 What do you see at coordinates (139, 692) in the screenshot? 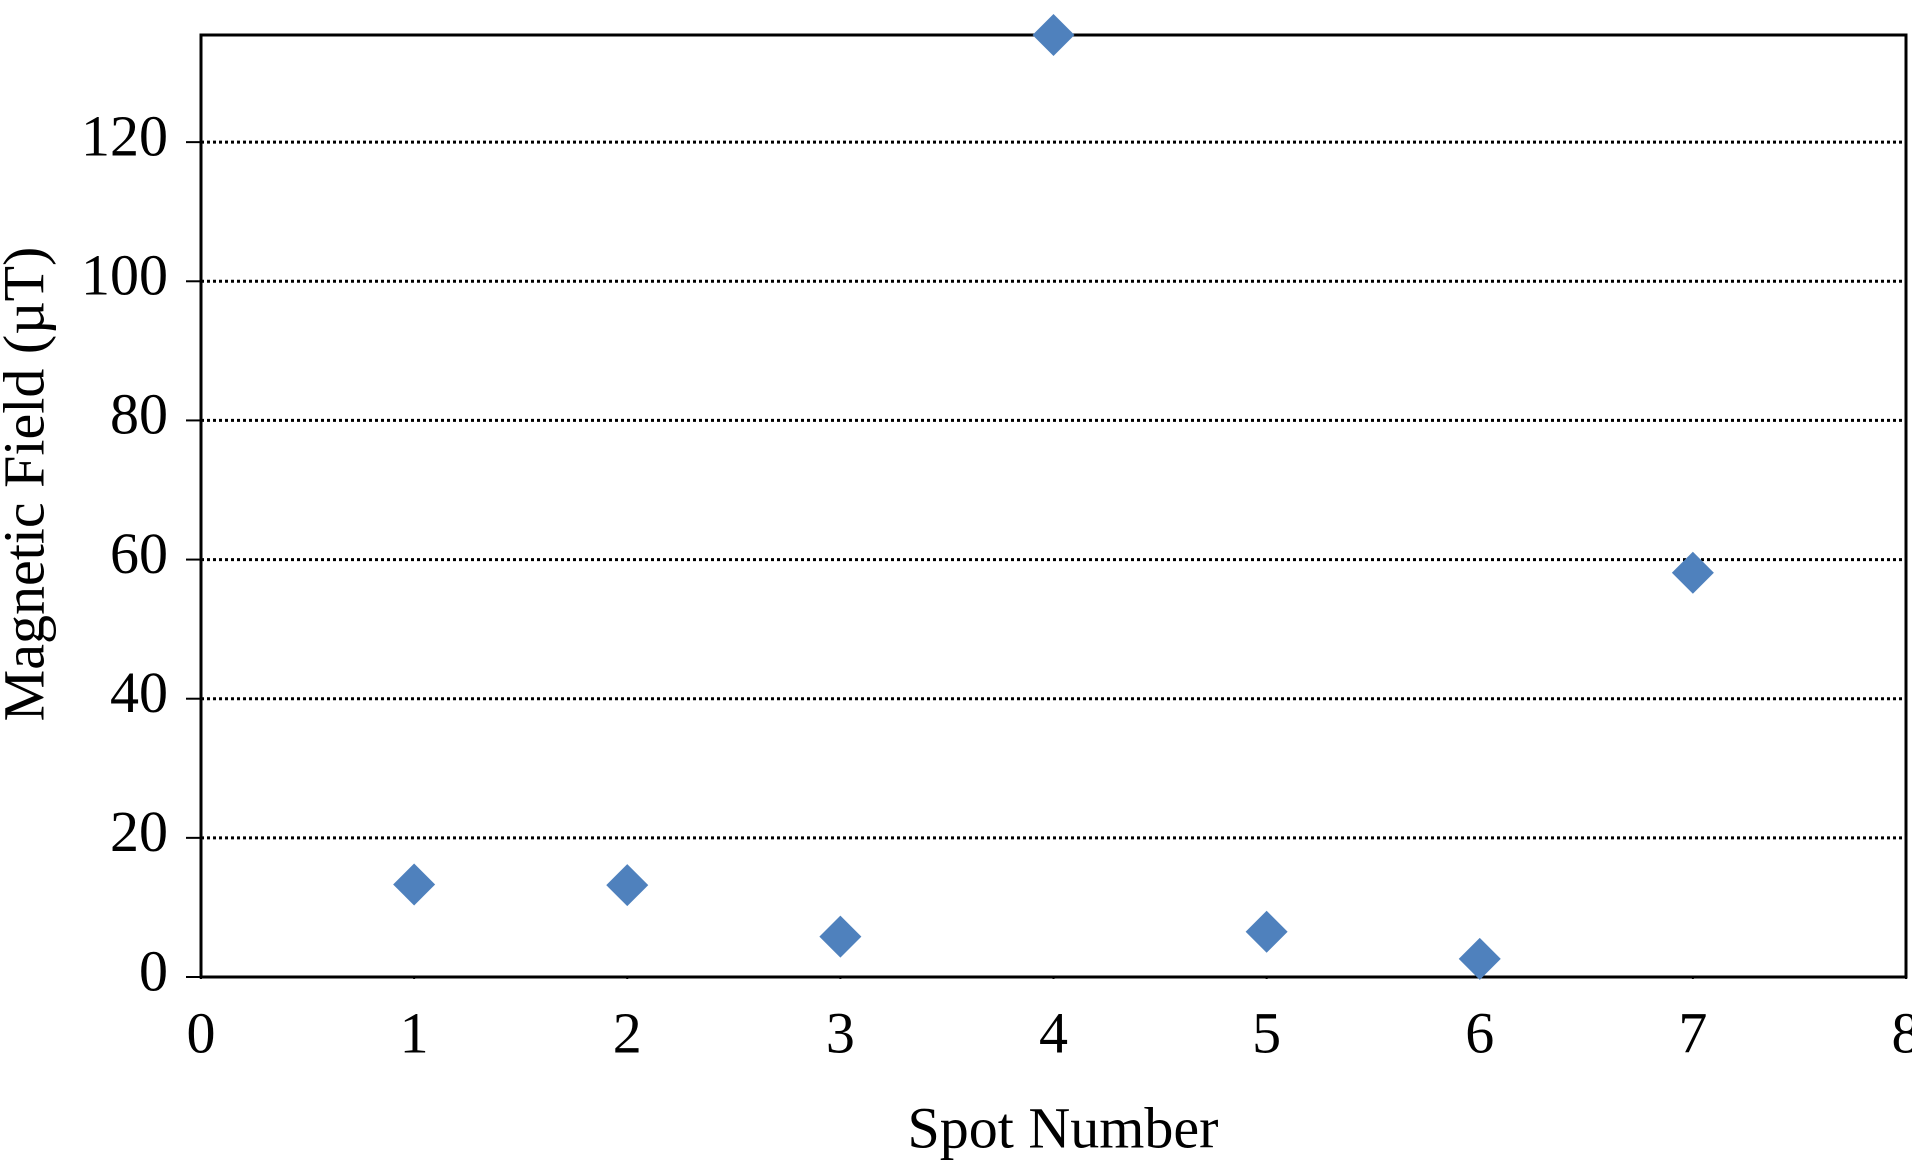
I see `y-tick-label: 40` at bounding box center [139, 692].